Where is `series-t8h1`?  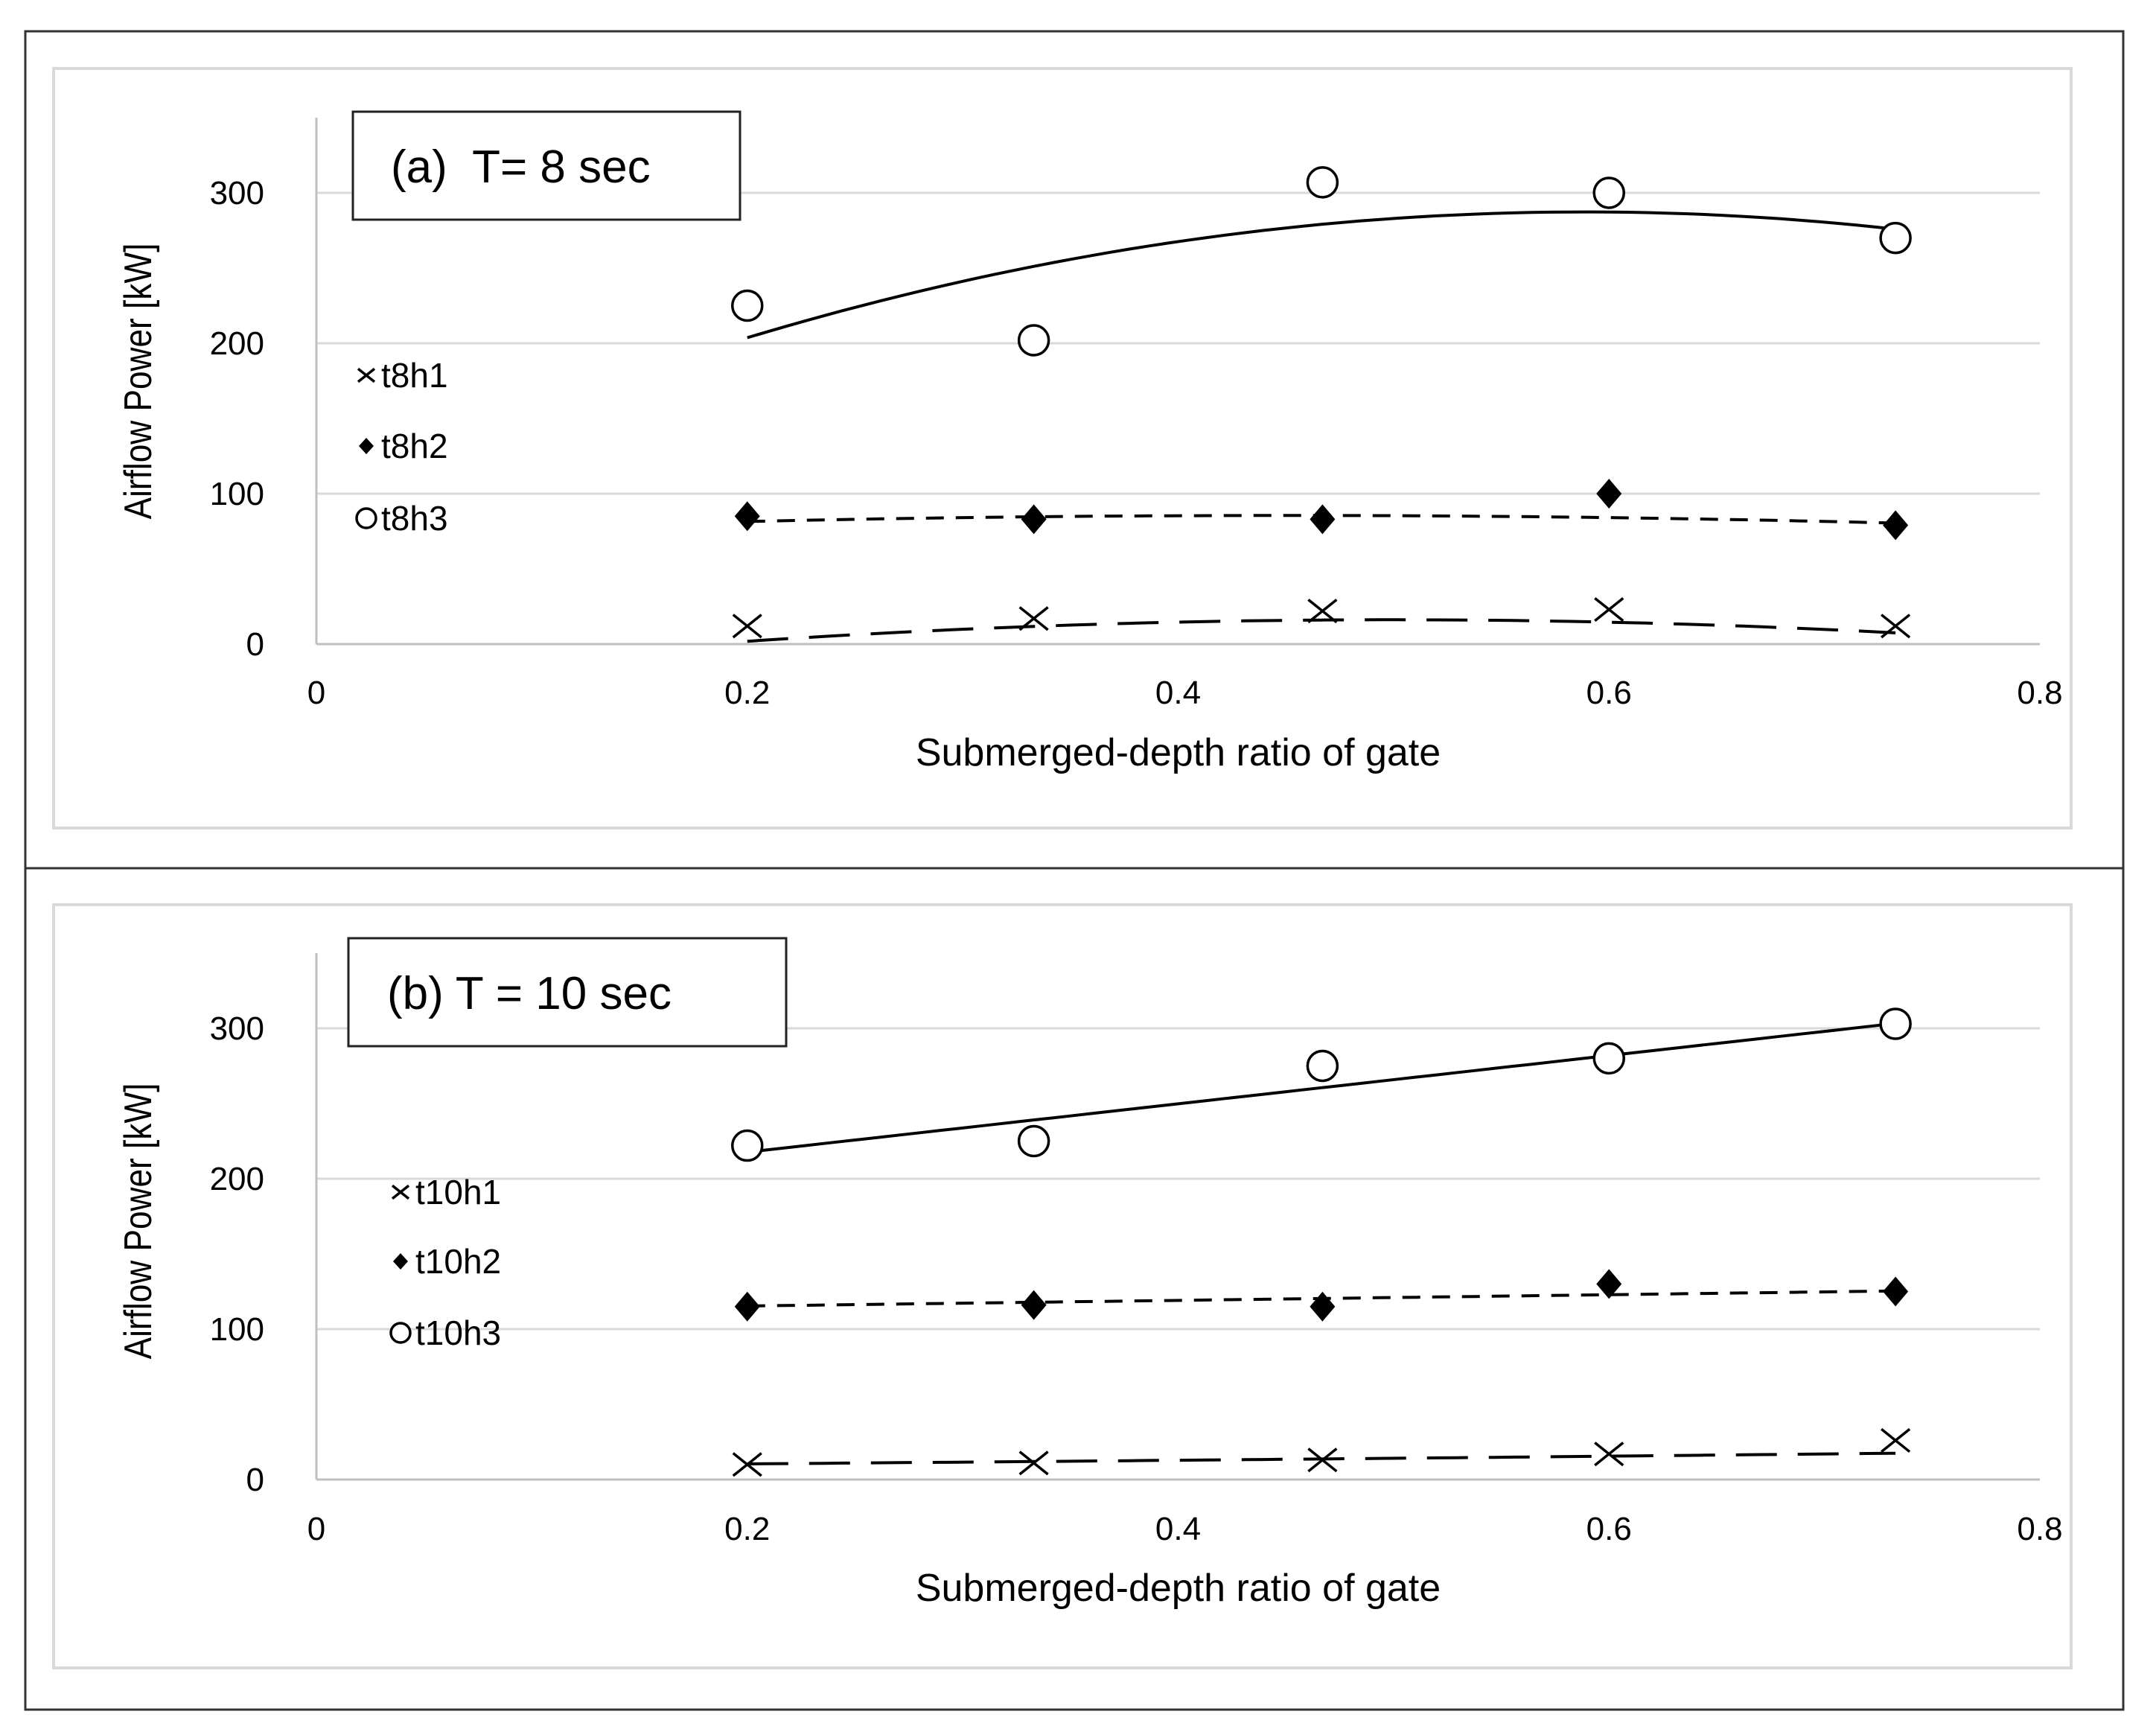 series-t8h1 is located at coordinates (1321, 617).